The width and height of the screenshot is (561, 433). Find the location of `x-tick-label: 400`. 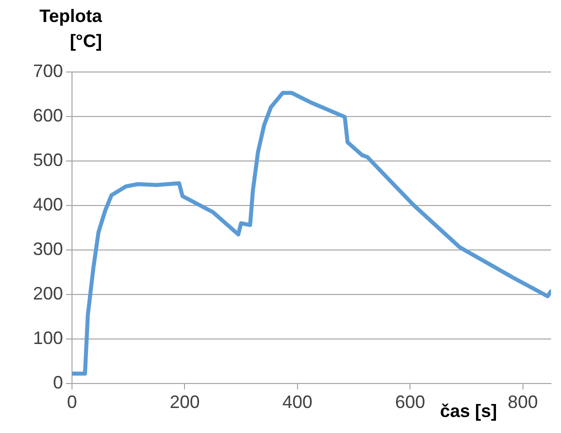

x-tick-label: 400 is located at coordinates (297, 402).